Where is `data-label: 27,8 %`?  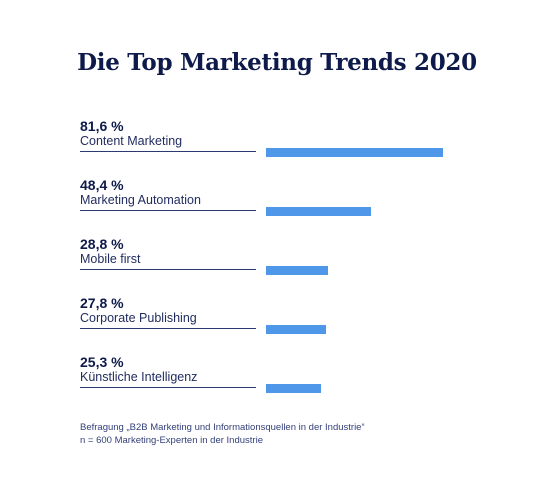 data-label: 27,8 % is located at coordinates (102, 303).